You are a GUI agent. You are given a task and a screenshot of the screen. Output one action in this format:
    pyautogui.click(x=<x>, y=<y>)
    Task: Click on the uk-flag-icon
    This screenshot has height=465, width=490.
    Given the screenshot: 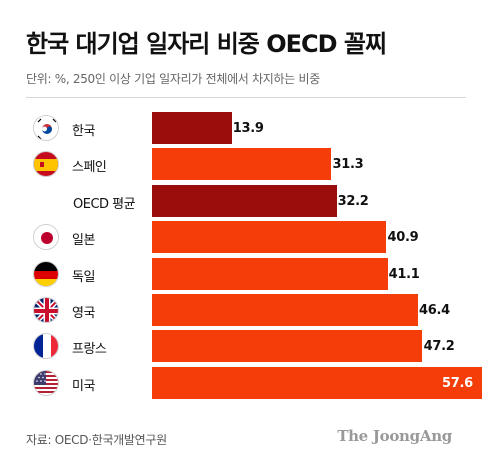 What is the action you would take?
    pyautogui.click(x=46, y=310)
    